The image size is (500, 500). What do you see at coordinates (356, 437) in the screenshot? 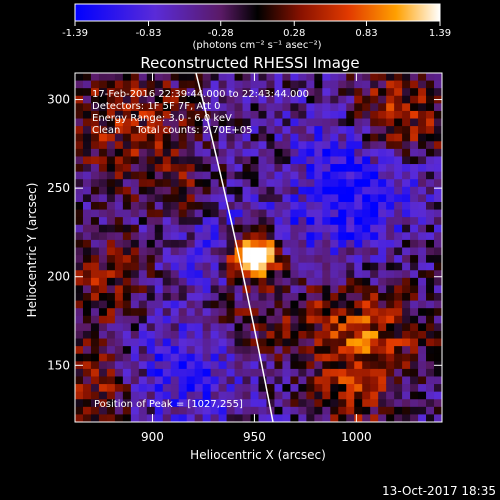
I see `x-tick-label: 1000` at bounding box center [356, 437].